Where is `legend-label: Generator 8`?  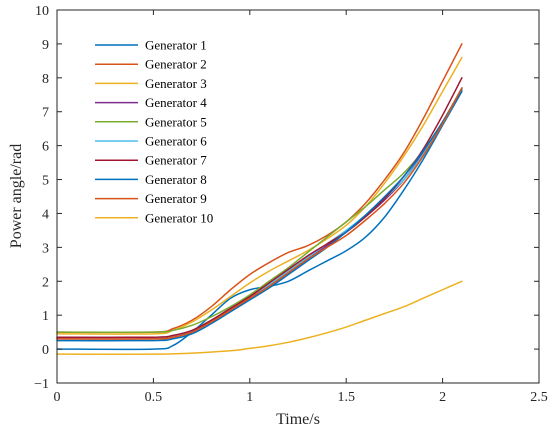
legend-label: Generator 8 is located at coordinates (176, 179).